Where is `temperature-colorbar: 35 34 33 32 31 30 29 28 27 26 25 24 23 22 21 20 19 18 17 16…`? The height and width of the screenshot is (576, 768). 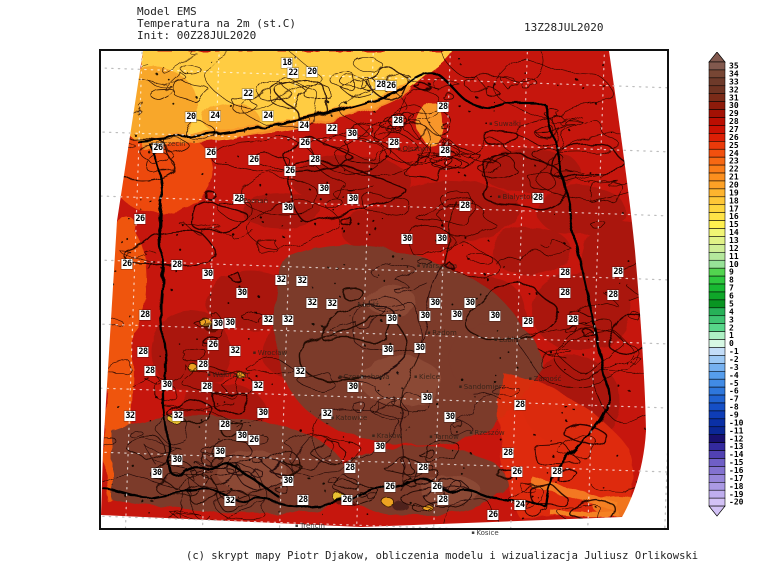
temperature-colorbar: 35 34 33 32 31 30 29 28 27 26 25 24 23 22 21 20 19 18 17 16… is located at coordinates (729, 289).